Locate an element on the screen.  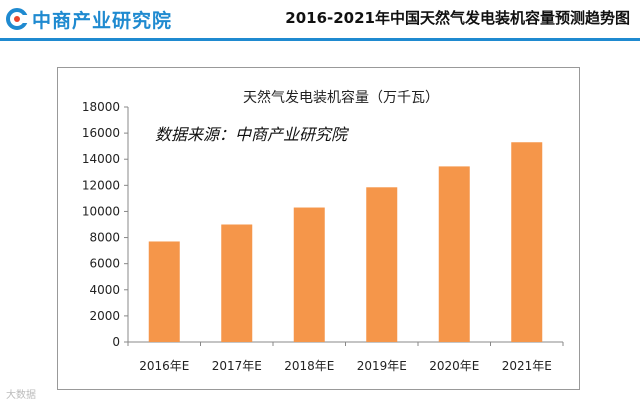
x-tick-label: 2021年E is located at coordinates (527, 366).